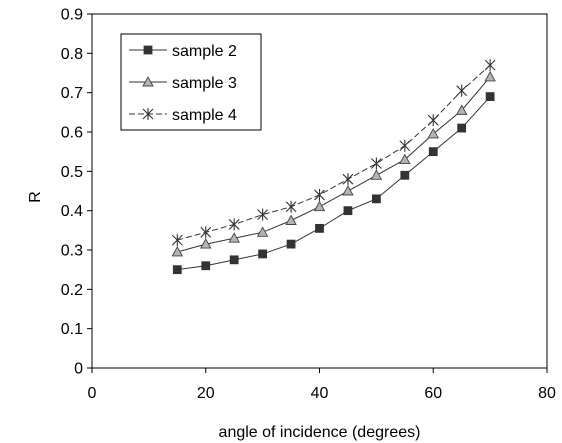  What do you see at coordinates (206, 393) in the screenshot?
I see `x-tick-label: 20` at bounding box center [206, 393].